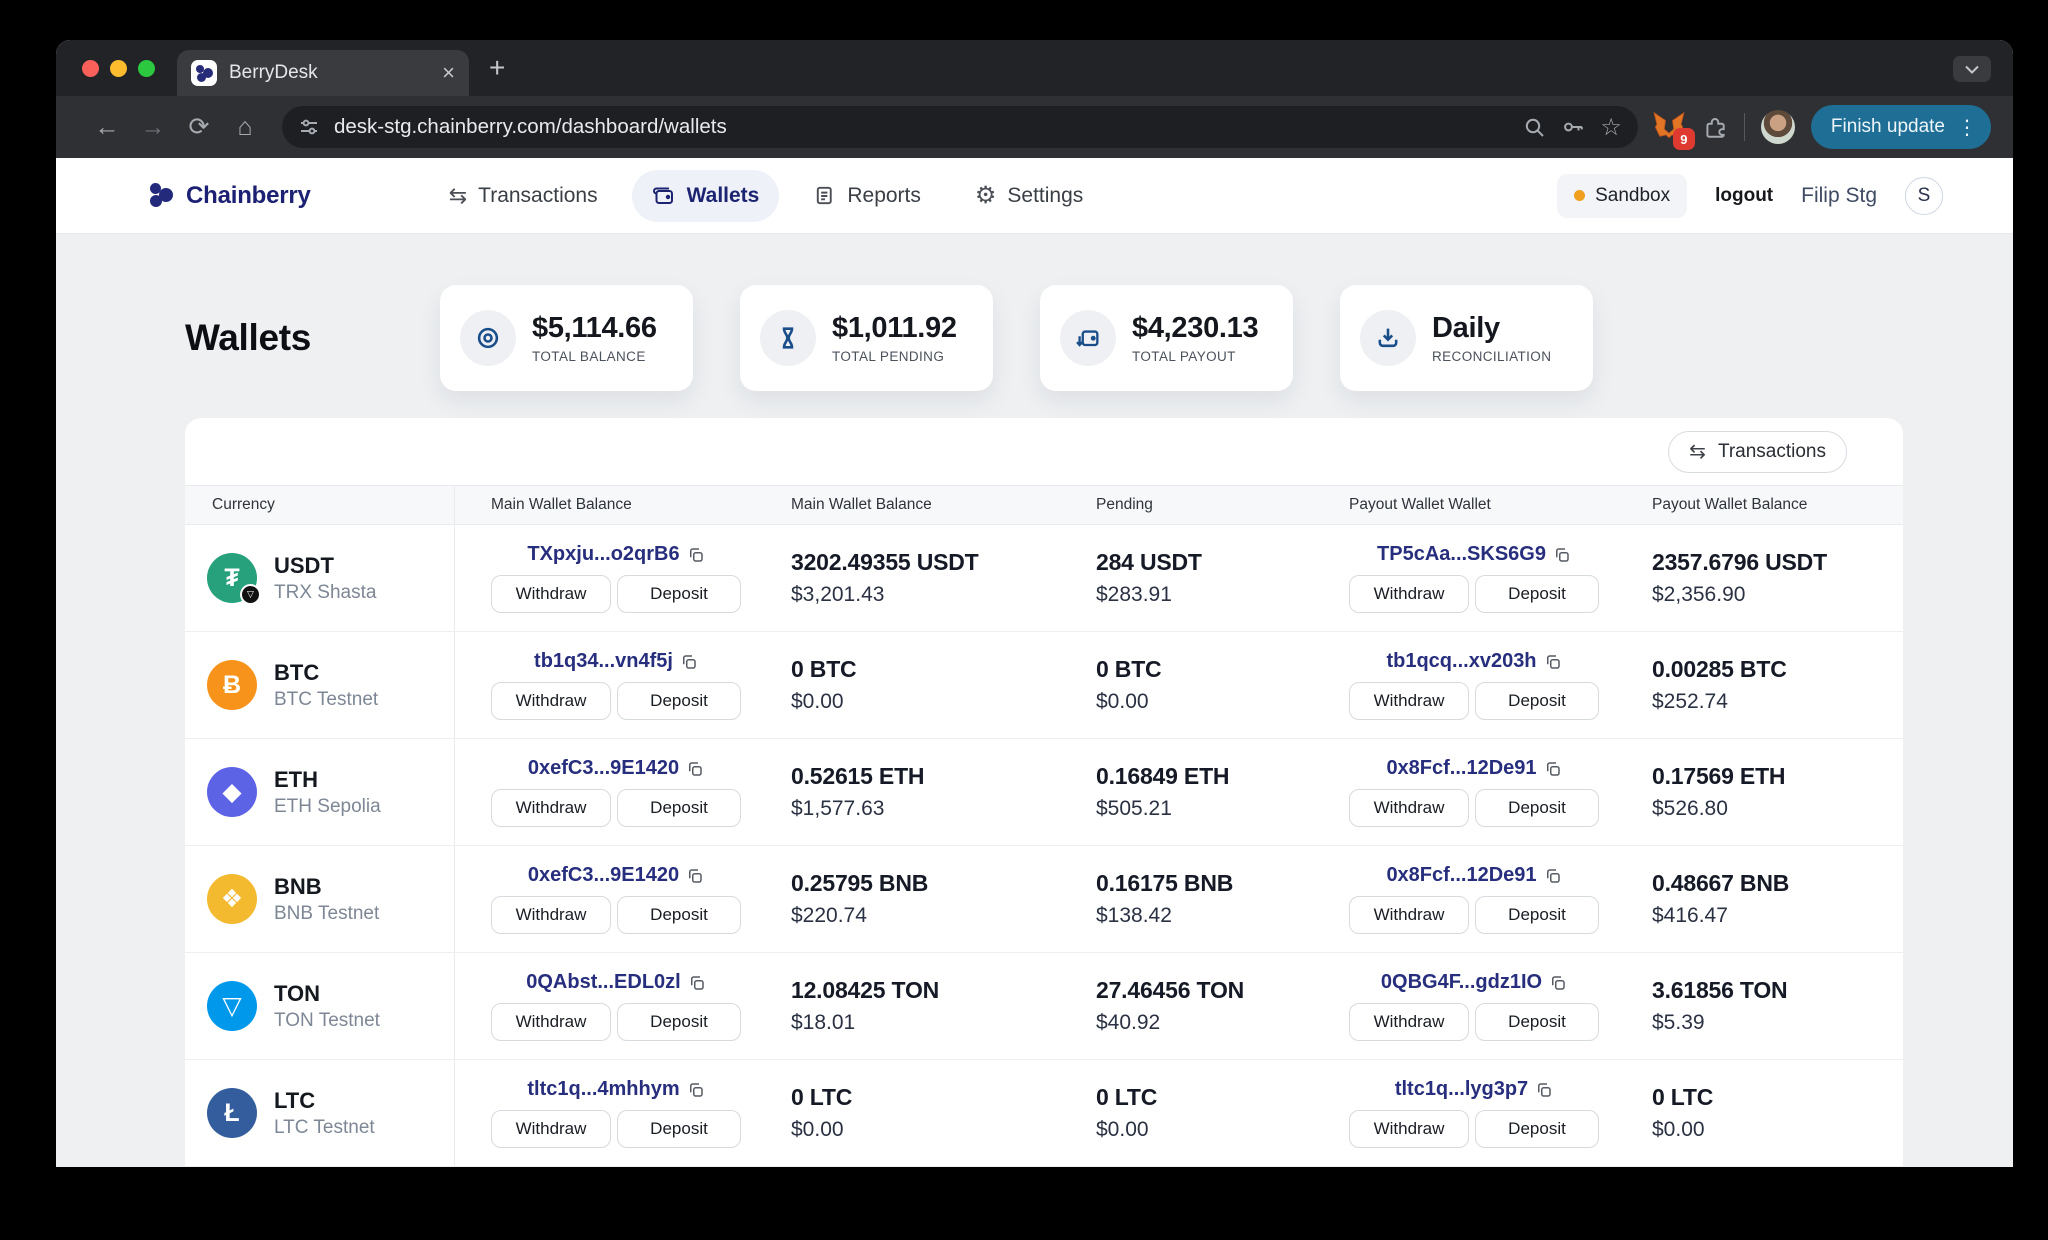 This screenshot has width=2048, height=1240. What do you see at coordinates (1045, 195) in the screenshot?
I see `nav-label: Settings` at bounding box center [1045, 195].